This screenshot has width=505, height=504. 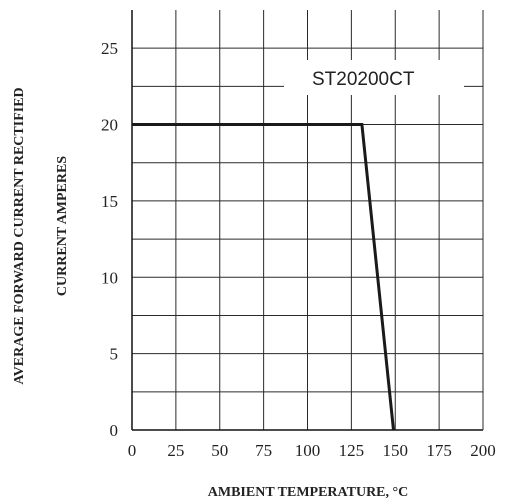 What do you see at coordinates (114, 430) in the screenshot?
I see `y-tick-label: 0` at bounding box center [114, 430].